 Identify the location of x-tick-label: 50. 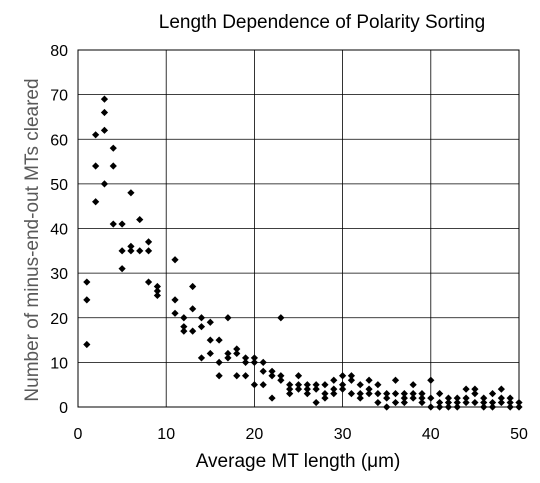
(519, 434).